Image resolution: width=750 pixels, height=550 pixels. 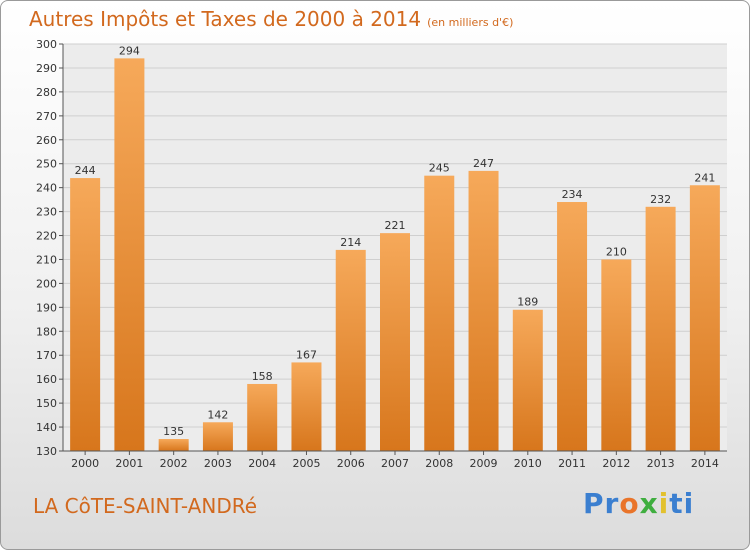 I want to click on x-tick-label: 2008, so click(x=439, y=463).